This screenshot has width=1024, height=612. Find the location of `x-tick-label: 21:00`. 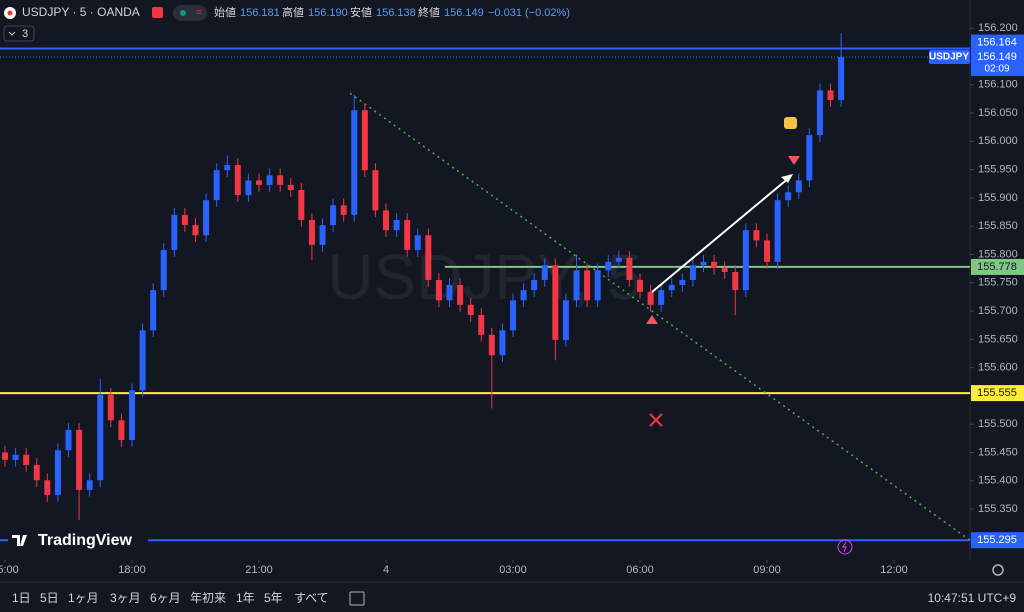

x-tick-label: 21:00 is located at coordinates (259, 570).